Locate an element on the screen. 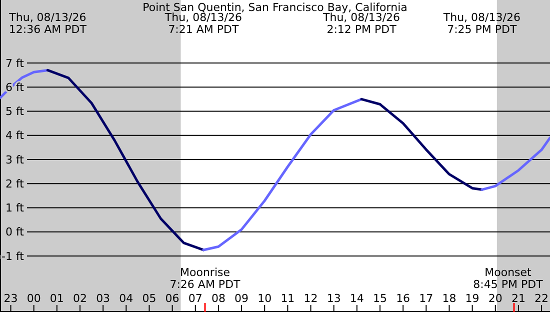  annotation: Thu, 08/13/26 7:21 AM PDT is located at coordinates (203, 23).